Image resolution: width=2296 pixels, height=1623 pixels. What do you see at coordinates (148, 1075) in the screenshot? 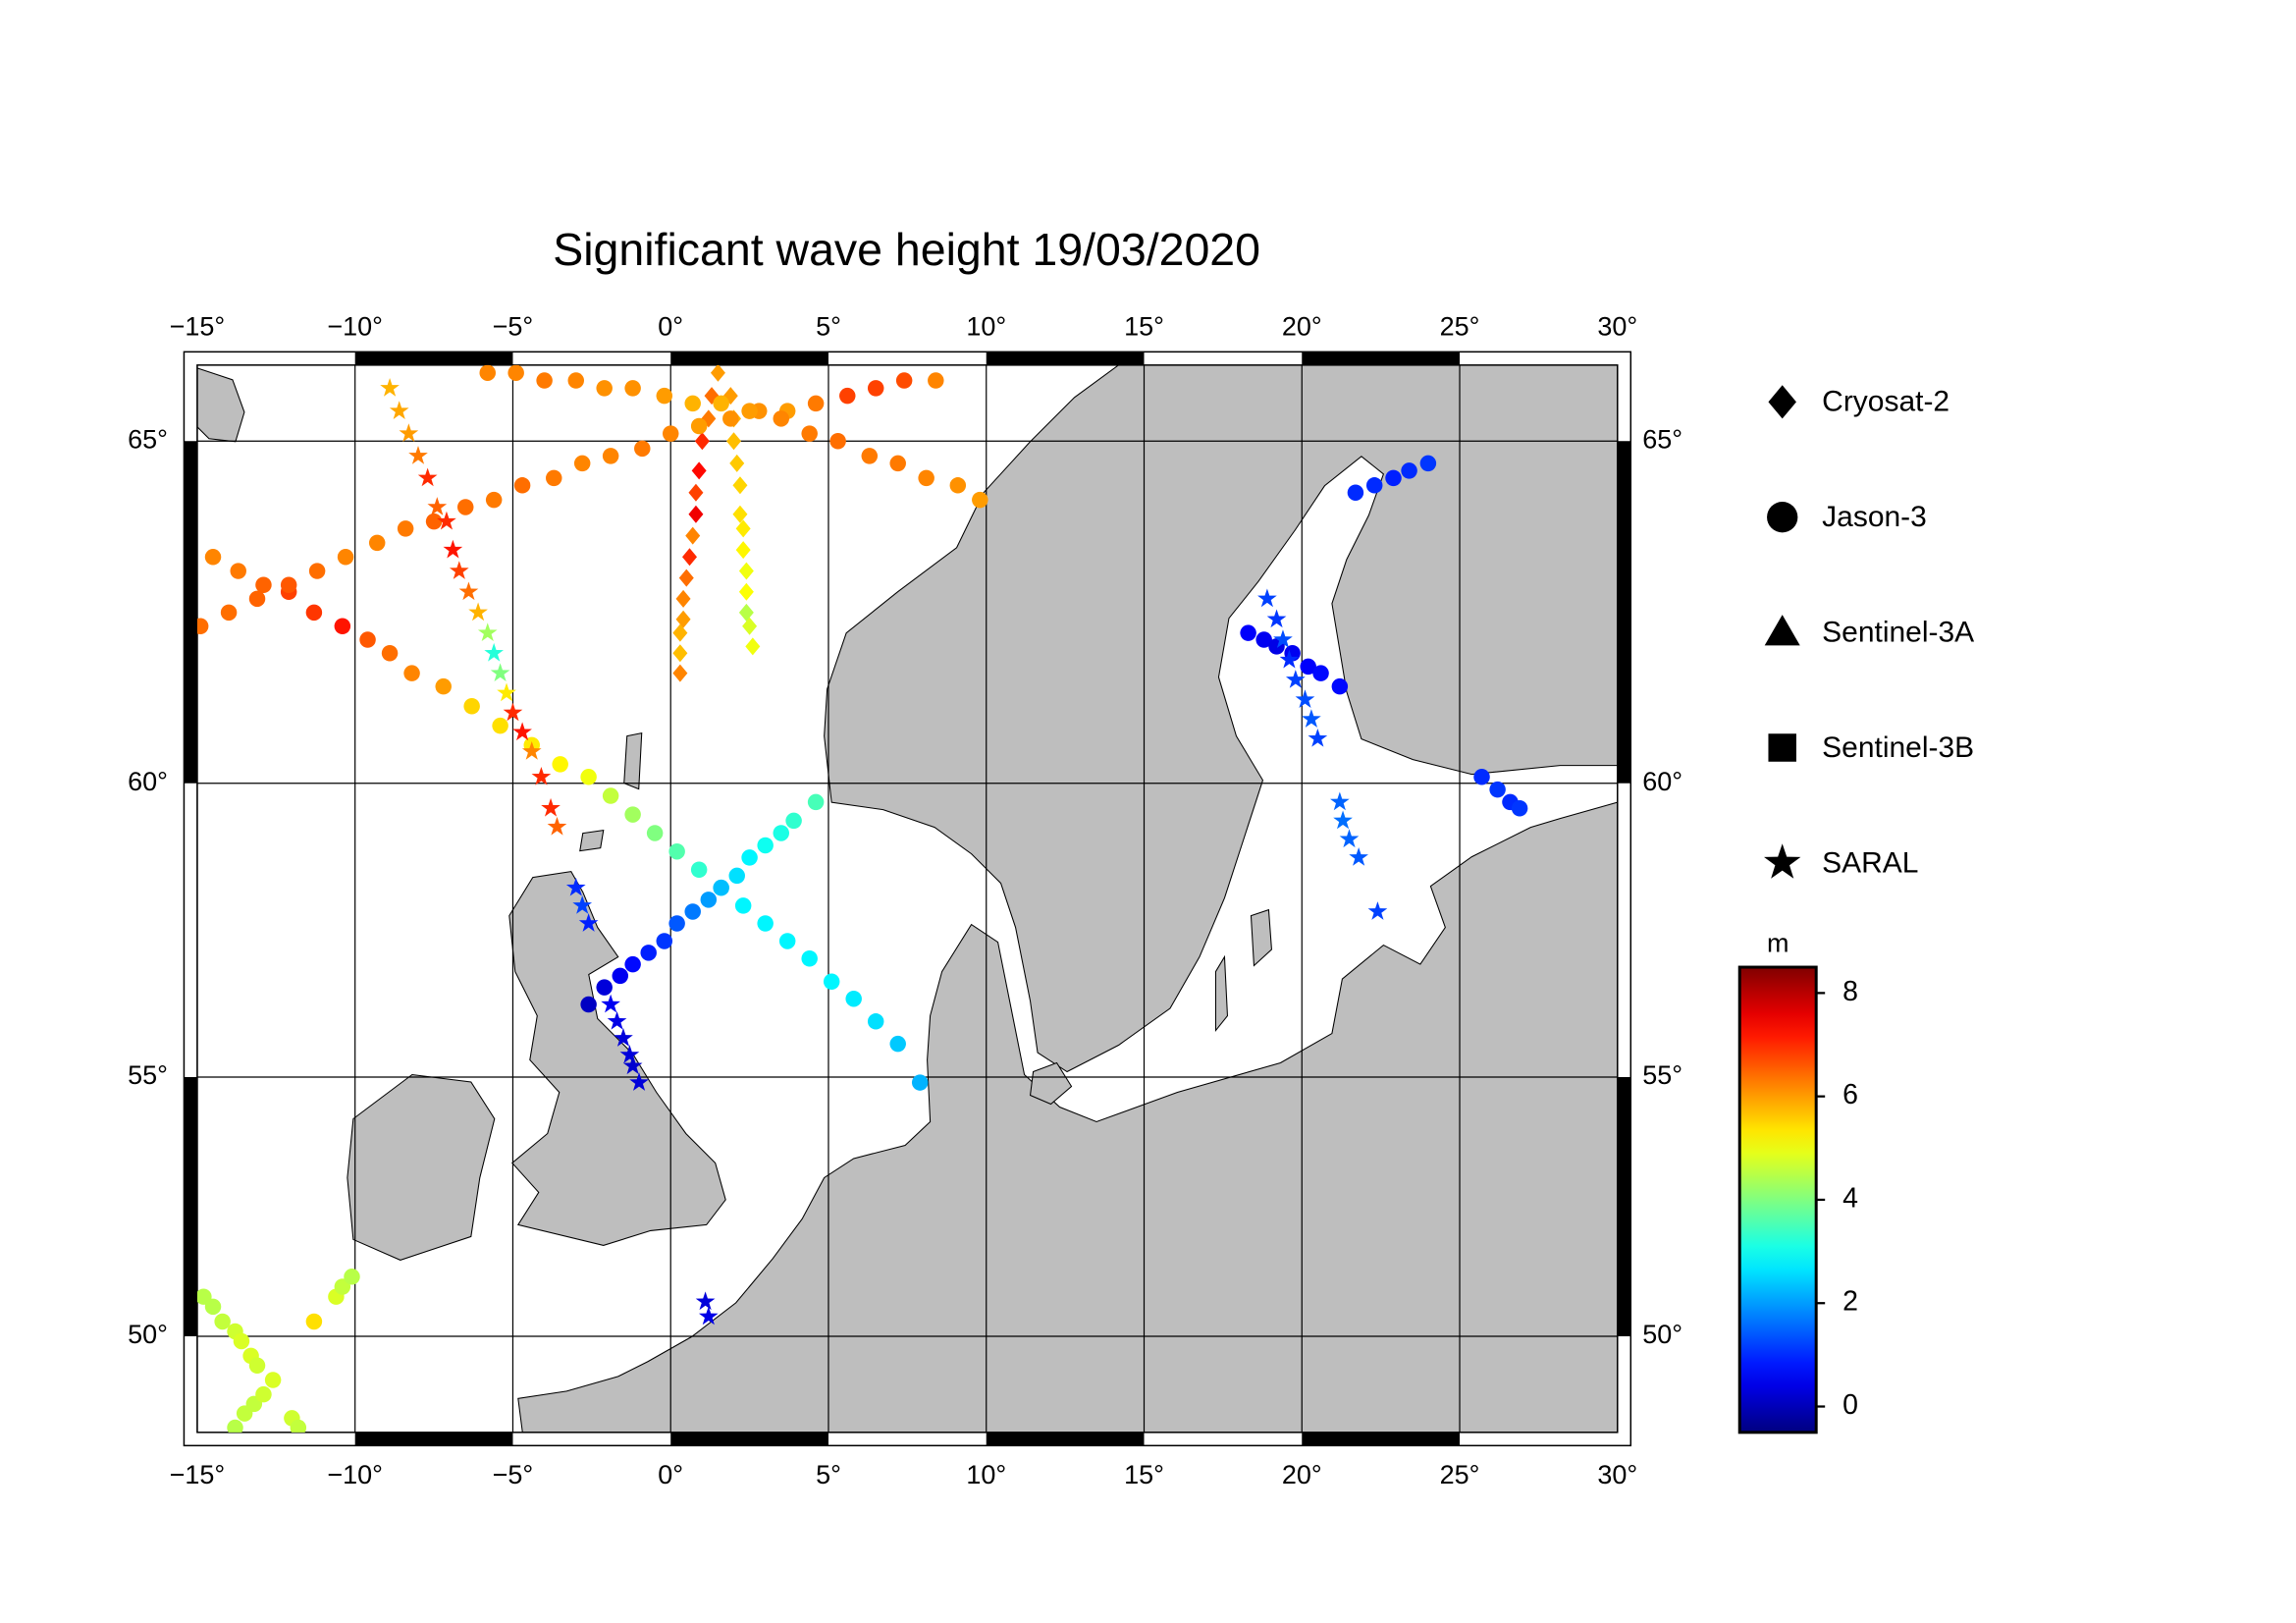
I see `y-tick-label: 55°` at bounding box center [148, 1075].